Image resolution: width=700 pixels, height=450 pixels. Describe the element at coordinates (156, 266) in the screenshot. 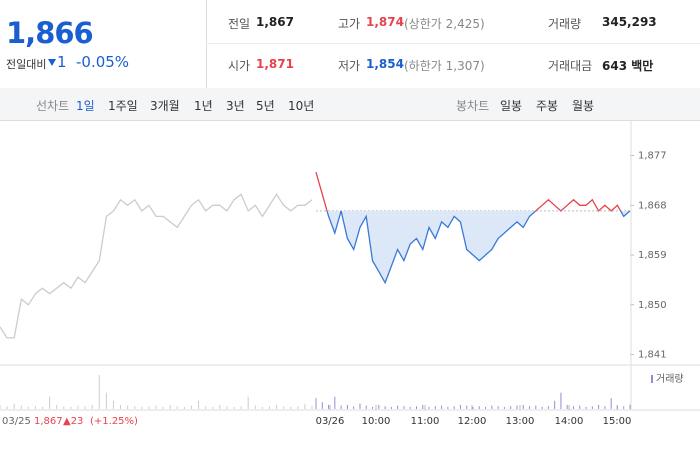

I see `previous-line` at that location.